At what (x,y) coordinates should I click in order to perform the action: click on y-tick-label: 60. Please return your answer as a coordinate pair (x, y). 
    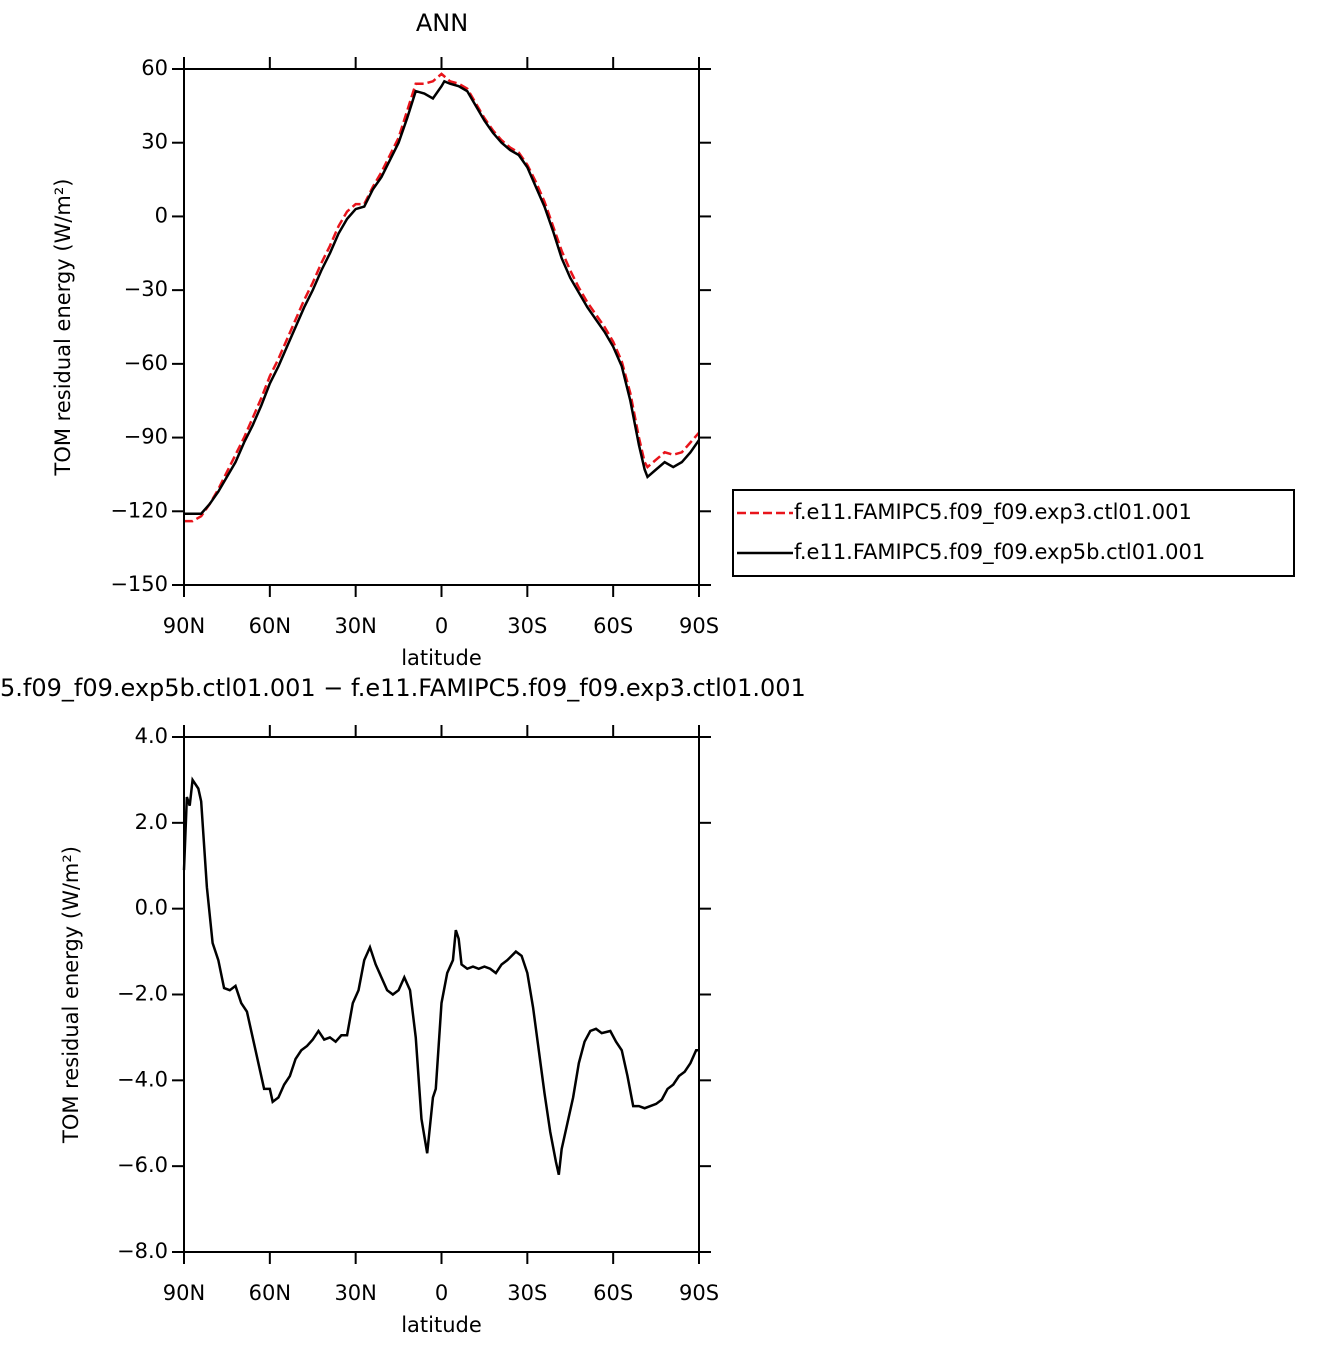
    Looking at the image, I should click on (154, 68).